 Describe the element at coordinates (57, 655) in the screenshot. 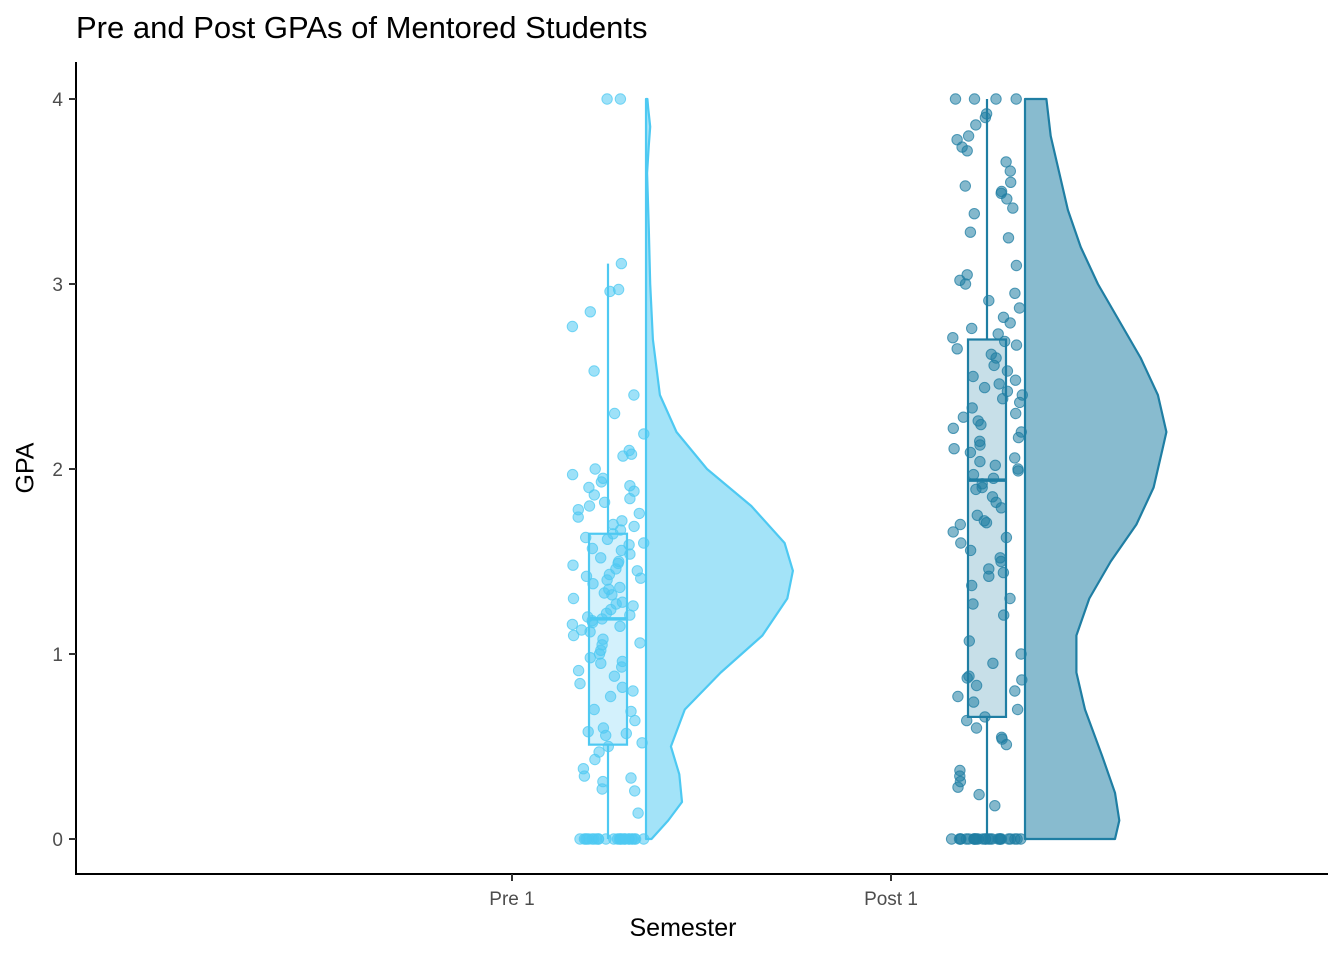

I see `y-tick-label: 1` at that location.